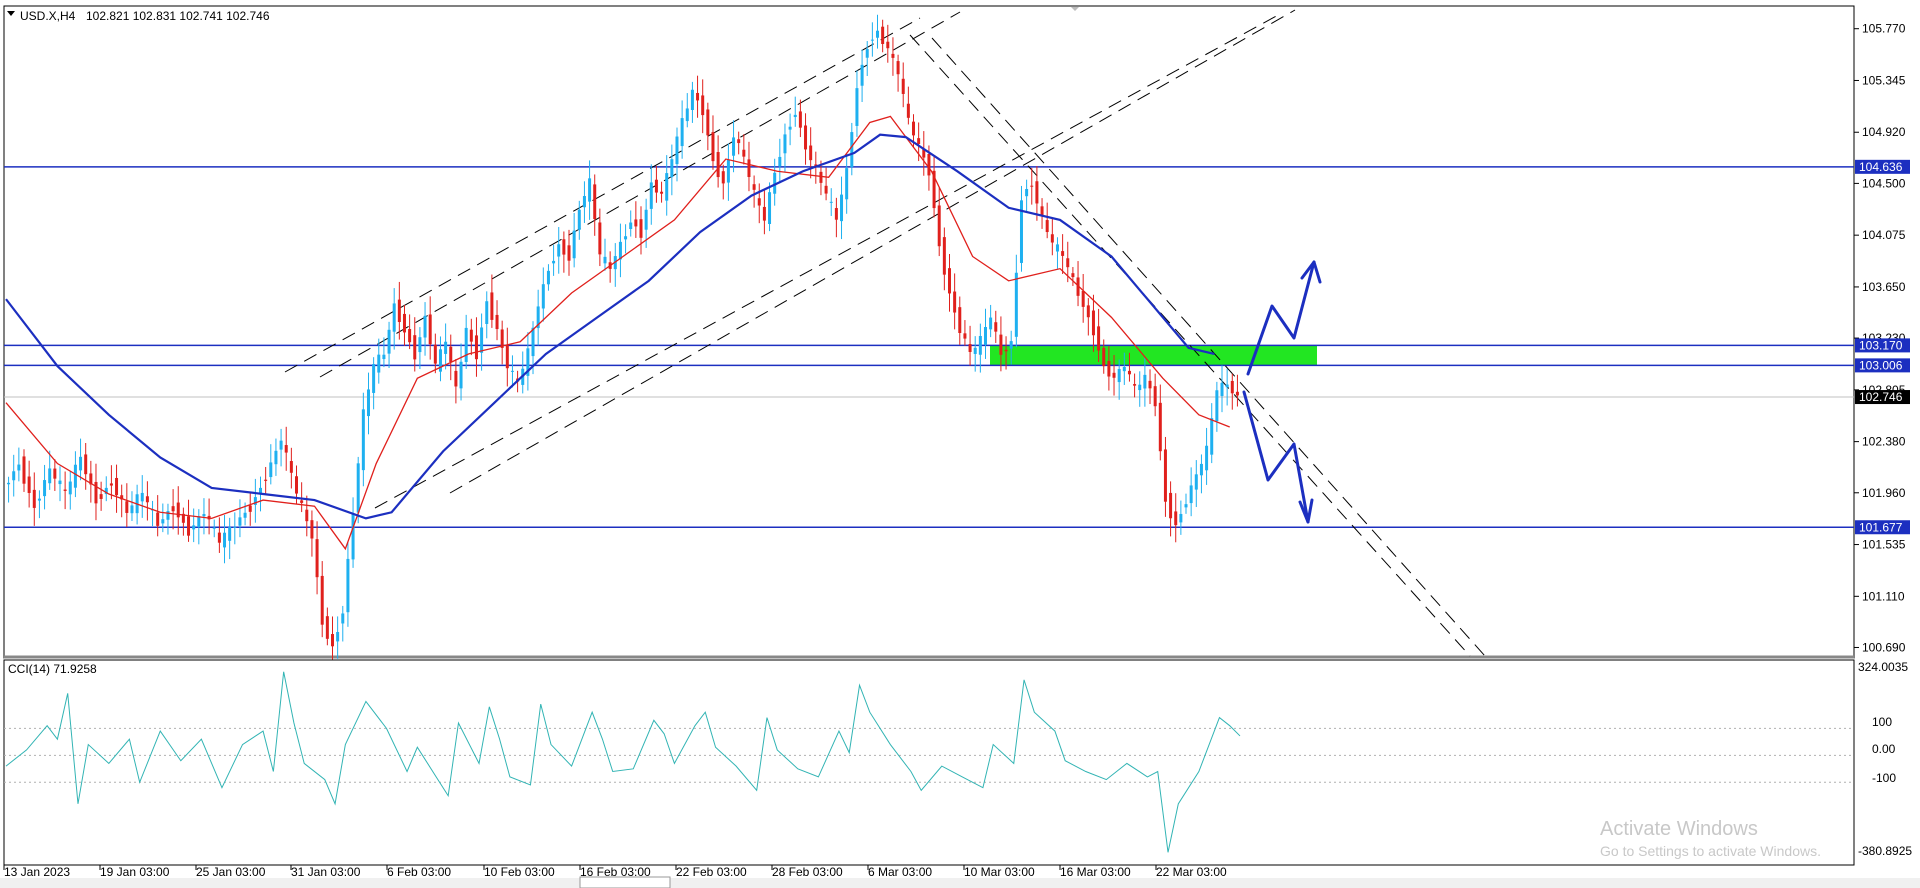  What do you see at coordinates (999, 872) in the screenshot?
I see `time-tick-label: 10 Mar 03:00` at bounding box center [999, 872].